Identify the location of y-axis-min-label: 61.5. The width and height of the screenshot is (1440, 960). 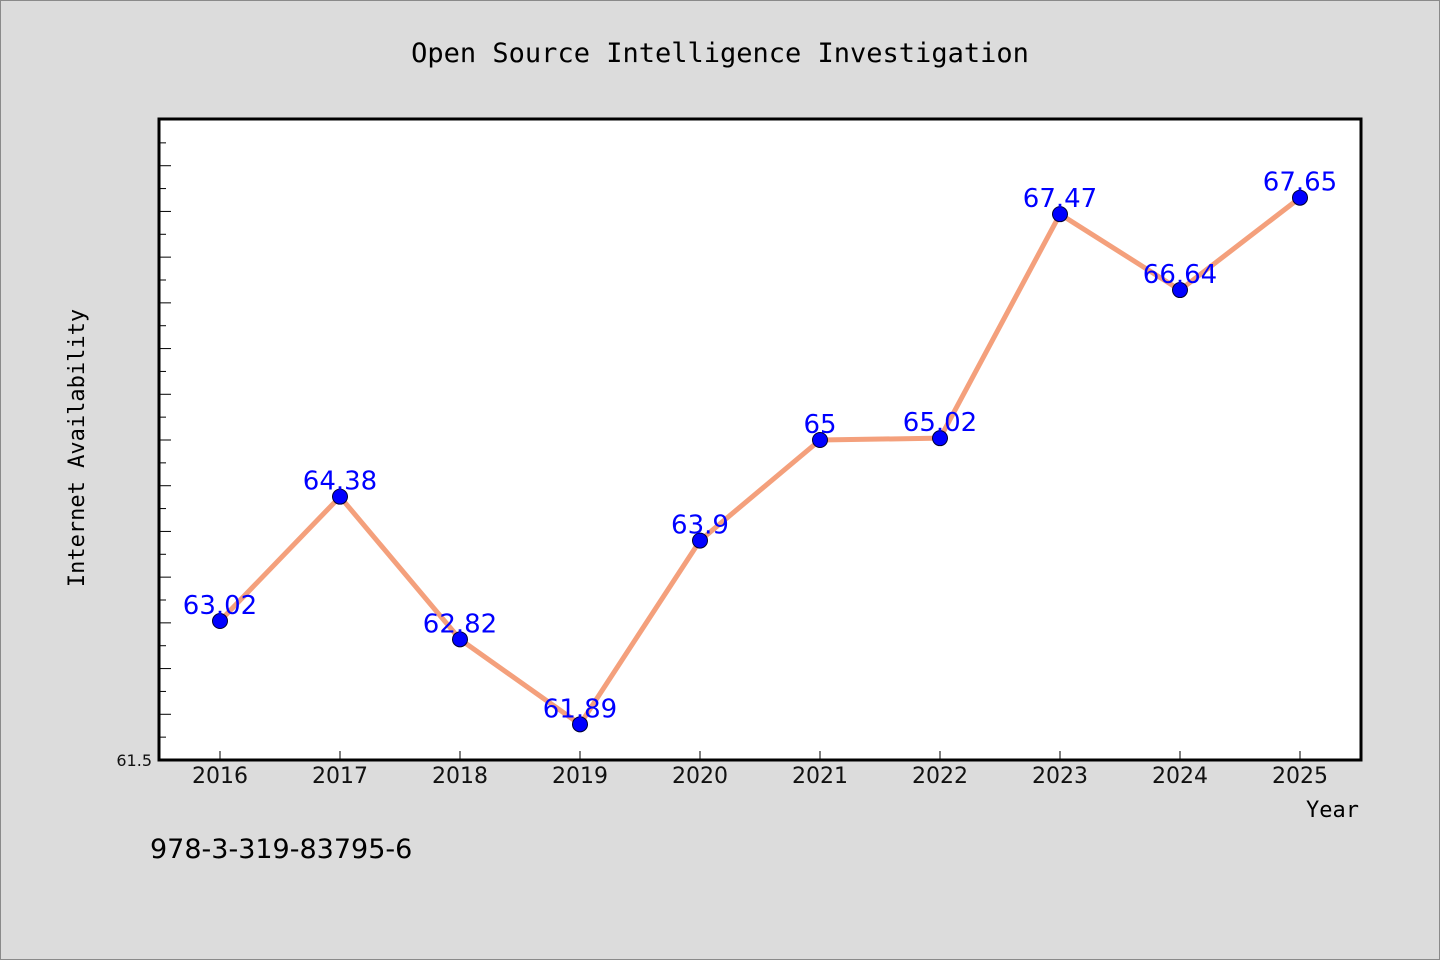
(134, 760).